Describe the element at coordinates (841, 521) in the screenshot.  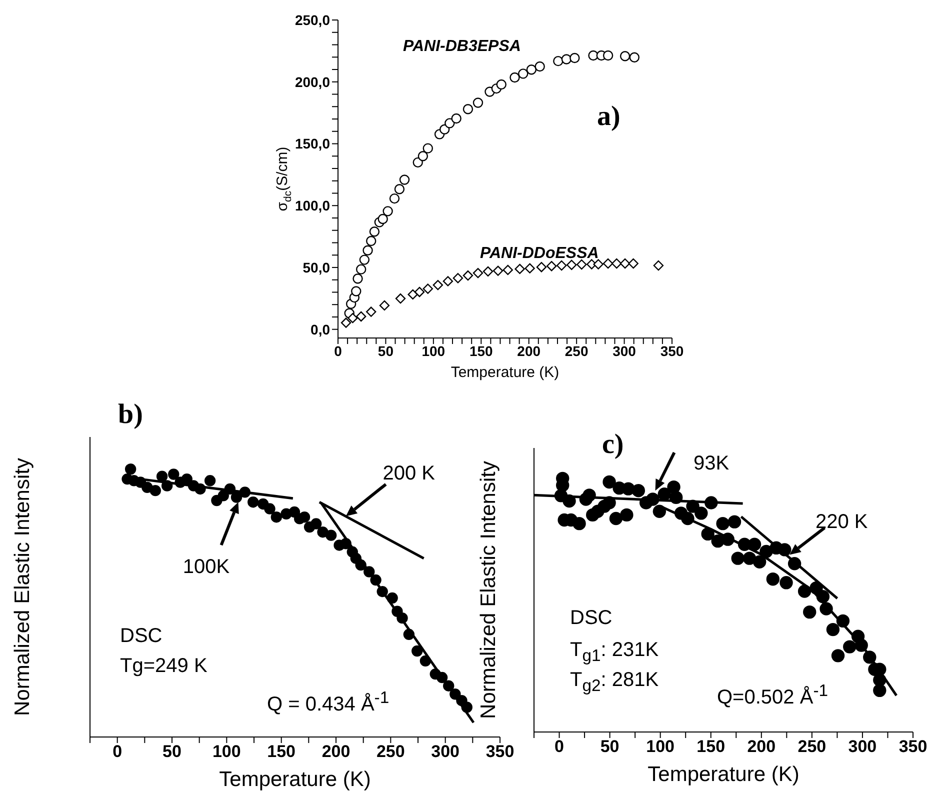
I see `annotation: 220 K` at that location.